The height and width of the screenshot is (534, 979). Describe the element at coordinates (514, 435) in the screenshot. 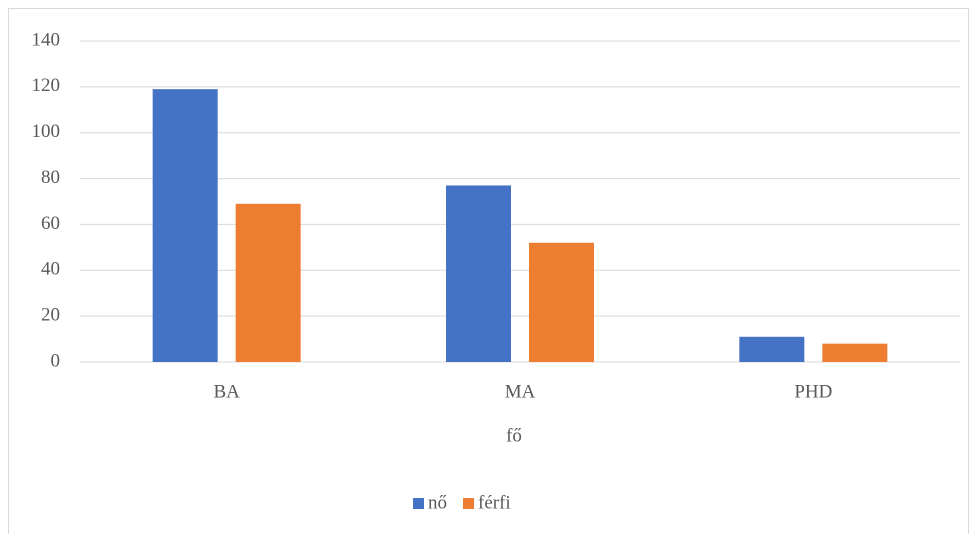

I see `x-axis-title: fő` at that location.